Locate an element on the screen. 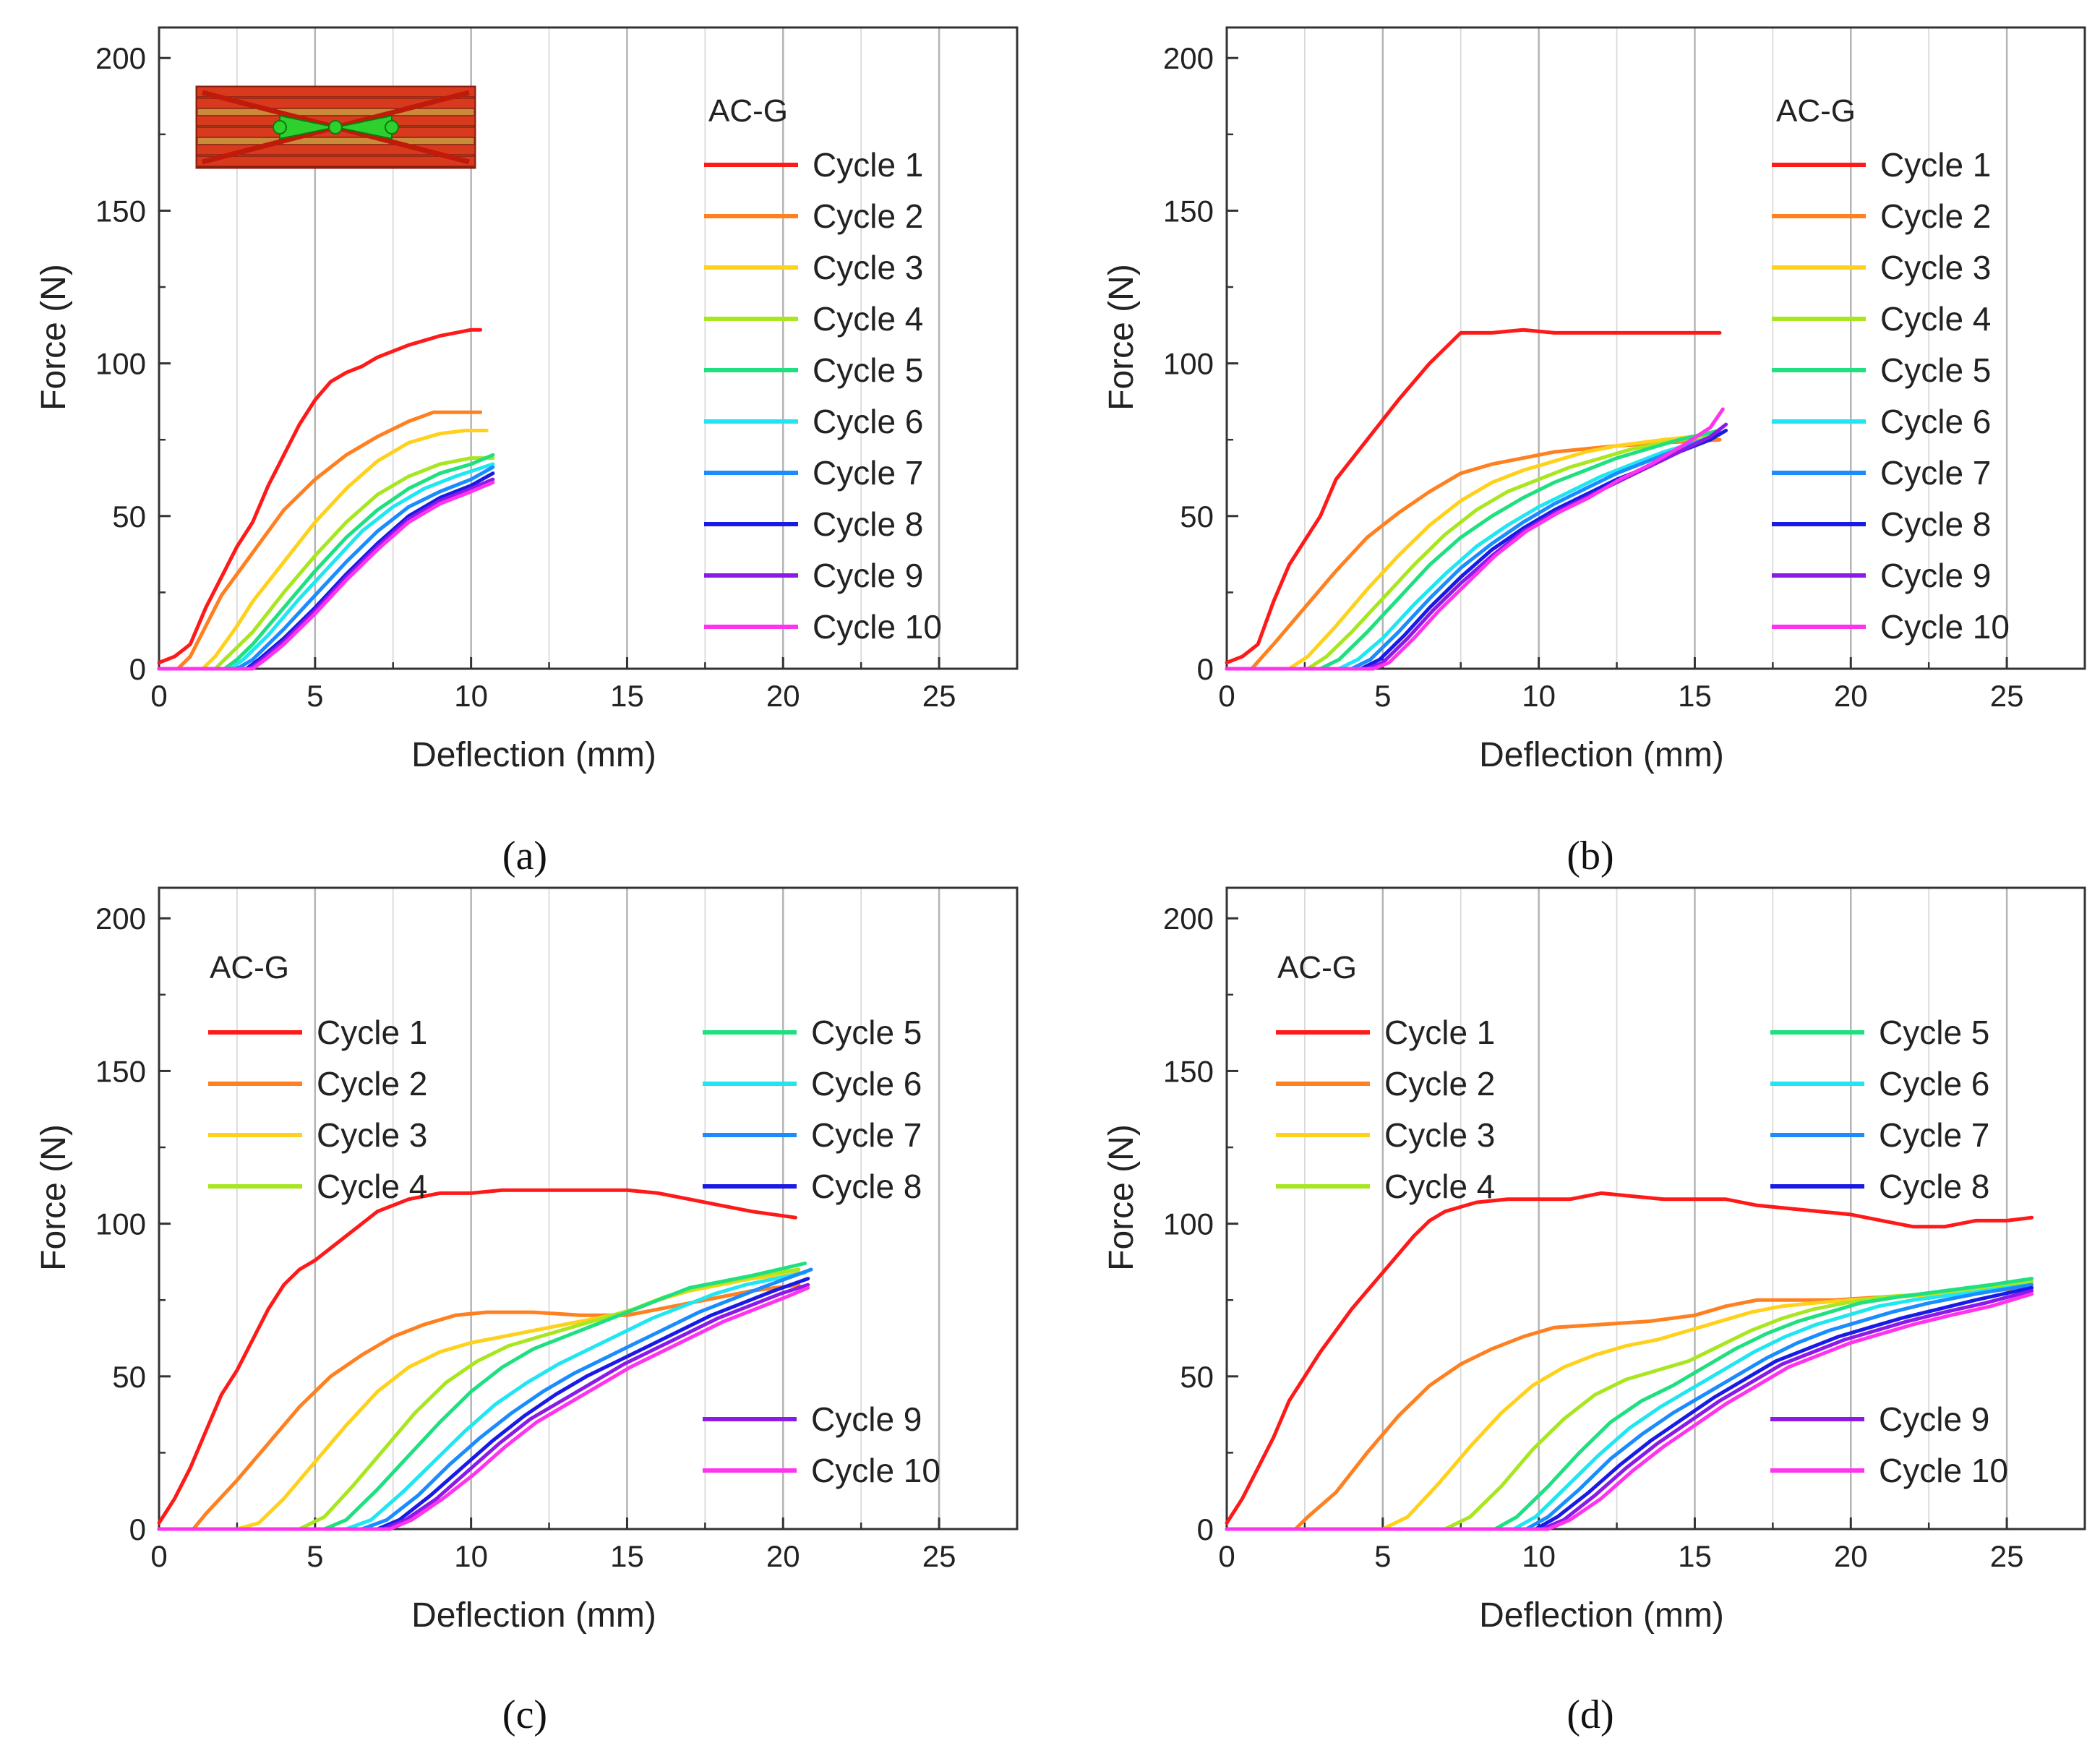  inset-joint is located at coordinates (392, 127).